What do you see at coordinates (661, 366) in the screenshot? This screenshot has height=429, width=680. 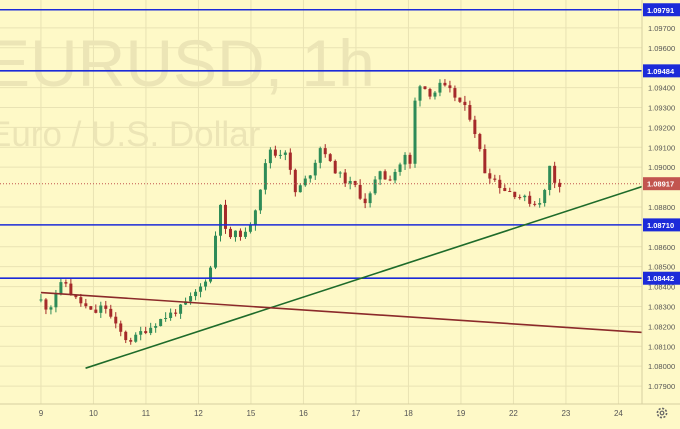 I see `y-tick-label: 1.08000` at bounding box center [661, 366].